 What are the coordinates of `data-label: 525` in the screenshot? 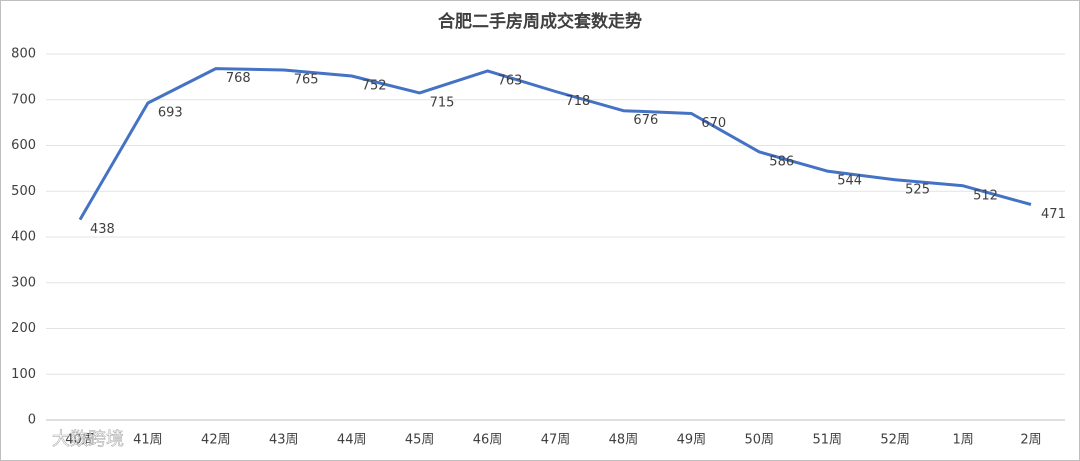 It's located at (917, 189).